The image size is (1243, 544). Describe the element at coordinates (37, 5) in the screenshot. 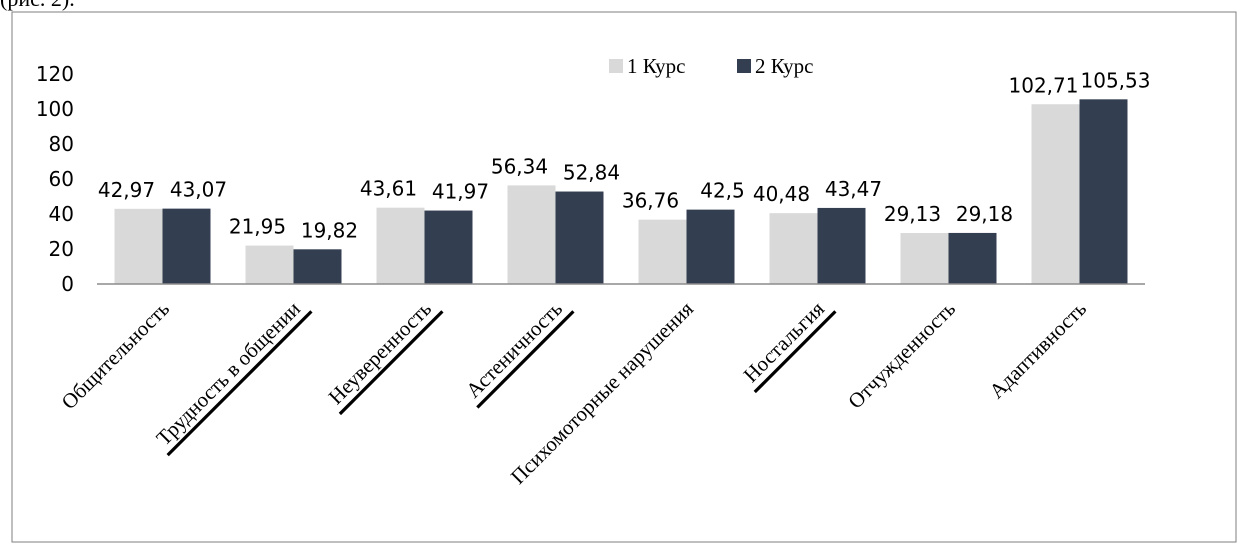

I see `caption-fragment: (рис. 2).` at that location.